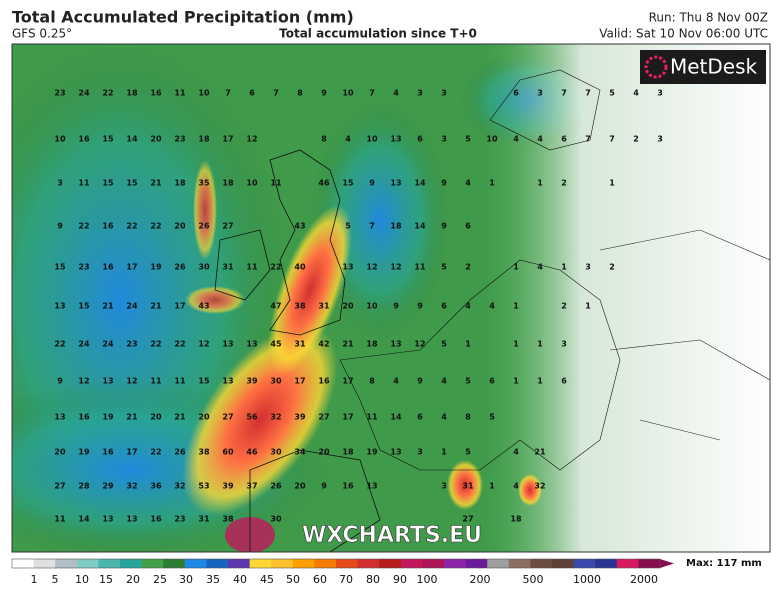 This screenshot has height=600, width=782. I want to click on grid-value: 60, so click(228, 452).